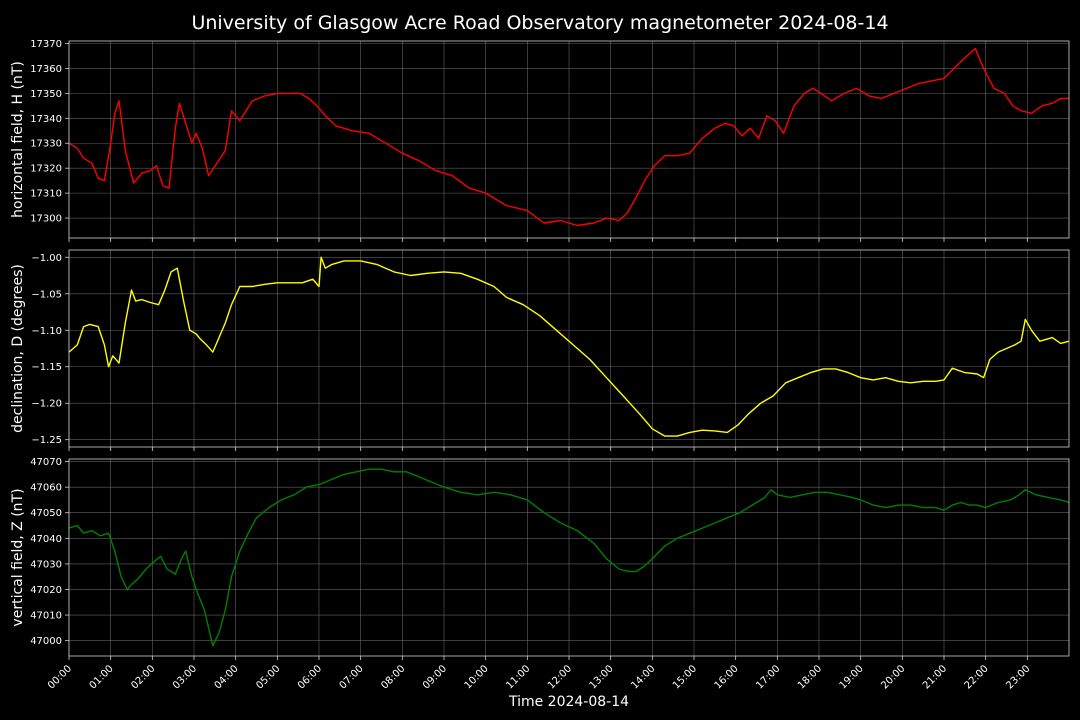 The height and width of the screenshot is (720, 1080). I want to click on vertical-field-ytick-label: 47050, so click(46, 513).